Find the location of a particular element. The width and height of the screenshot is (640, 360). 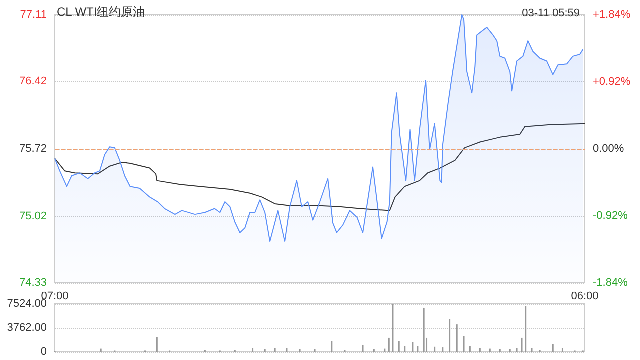

y-tick-label: 0 is located at coordinates (43, 352).